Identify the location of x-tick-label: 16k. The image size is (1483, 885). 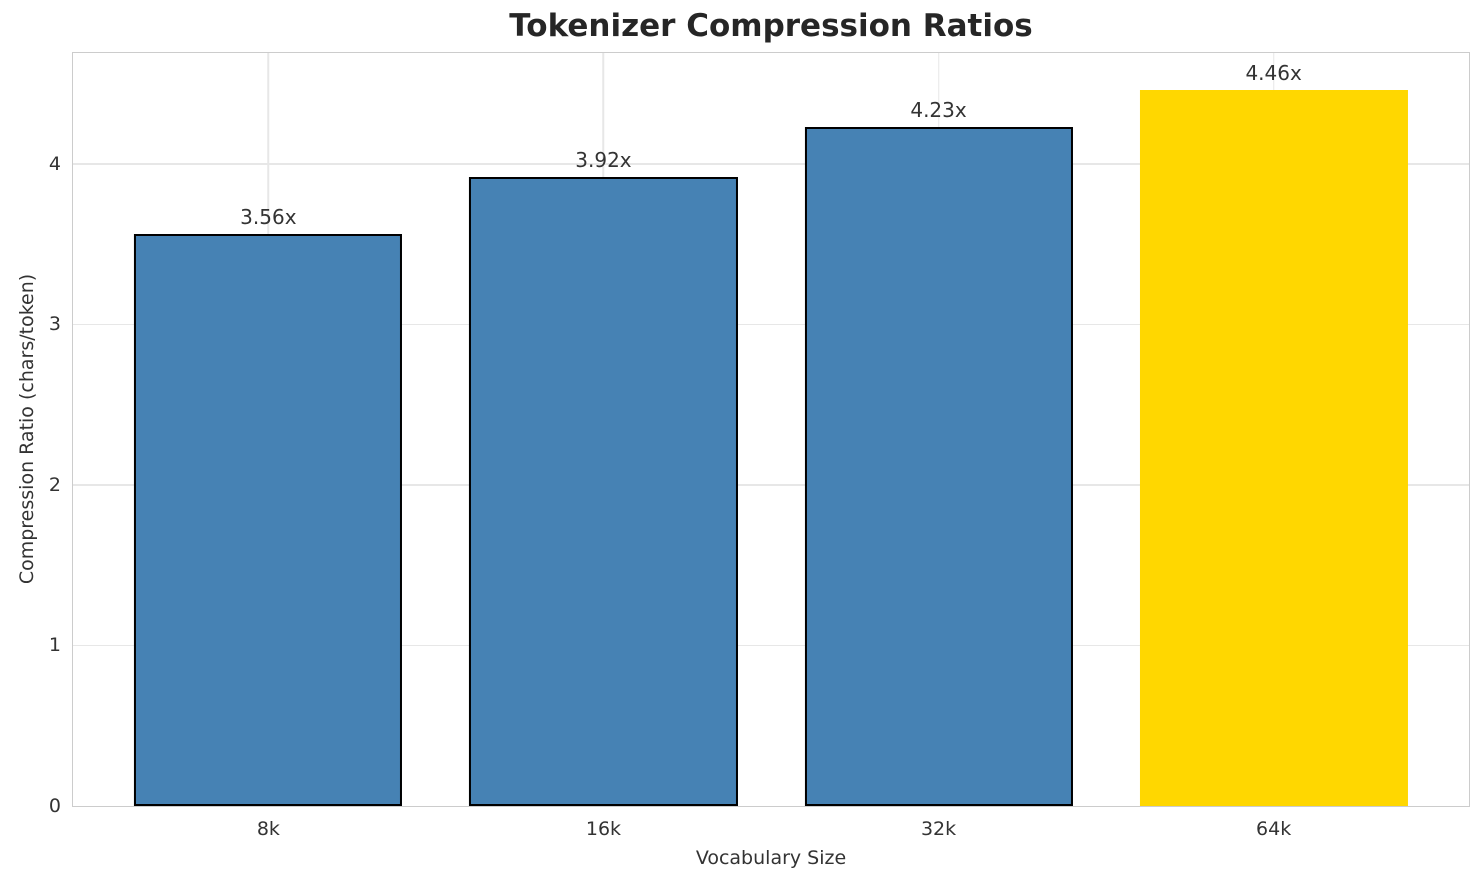
(603, 829).